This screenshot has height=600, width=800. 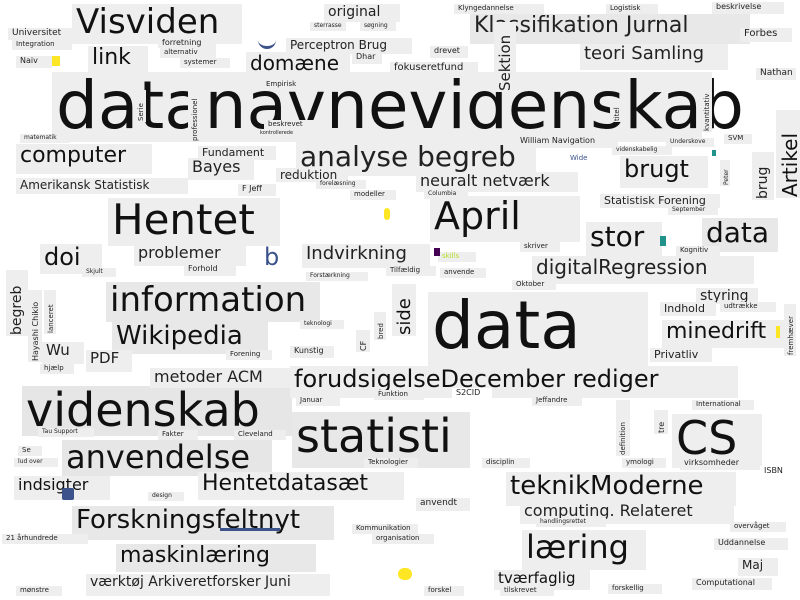 I want to click on cloud-word: Sektion, so click(x=505, y=57).